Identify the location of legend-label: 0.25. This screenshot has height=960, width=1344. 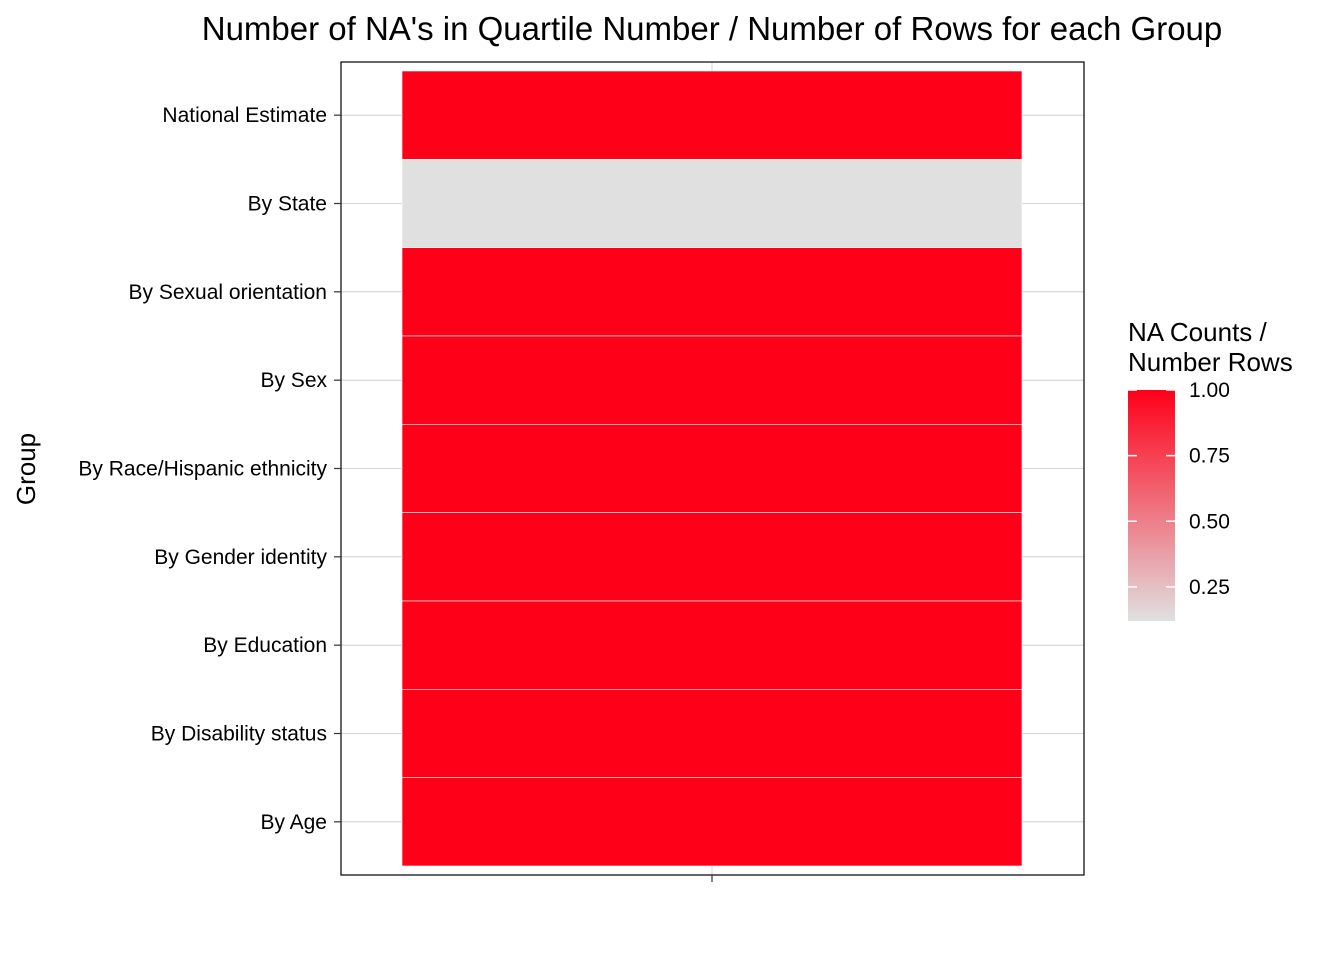
(1209, 587).